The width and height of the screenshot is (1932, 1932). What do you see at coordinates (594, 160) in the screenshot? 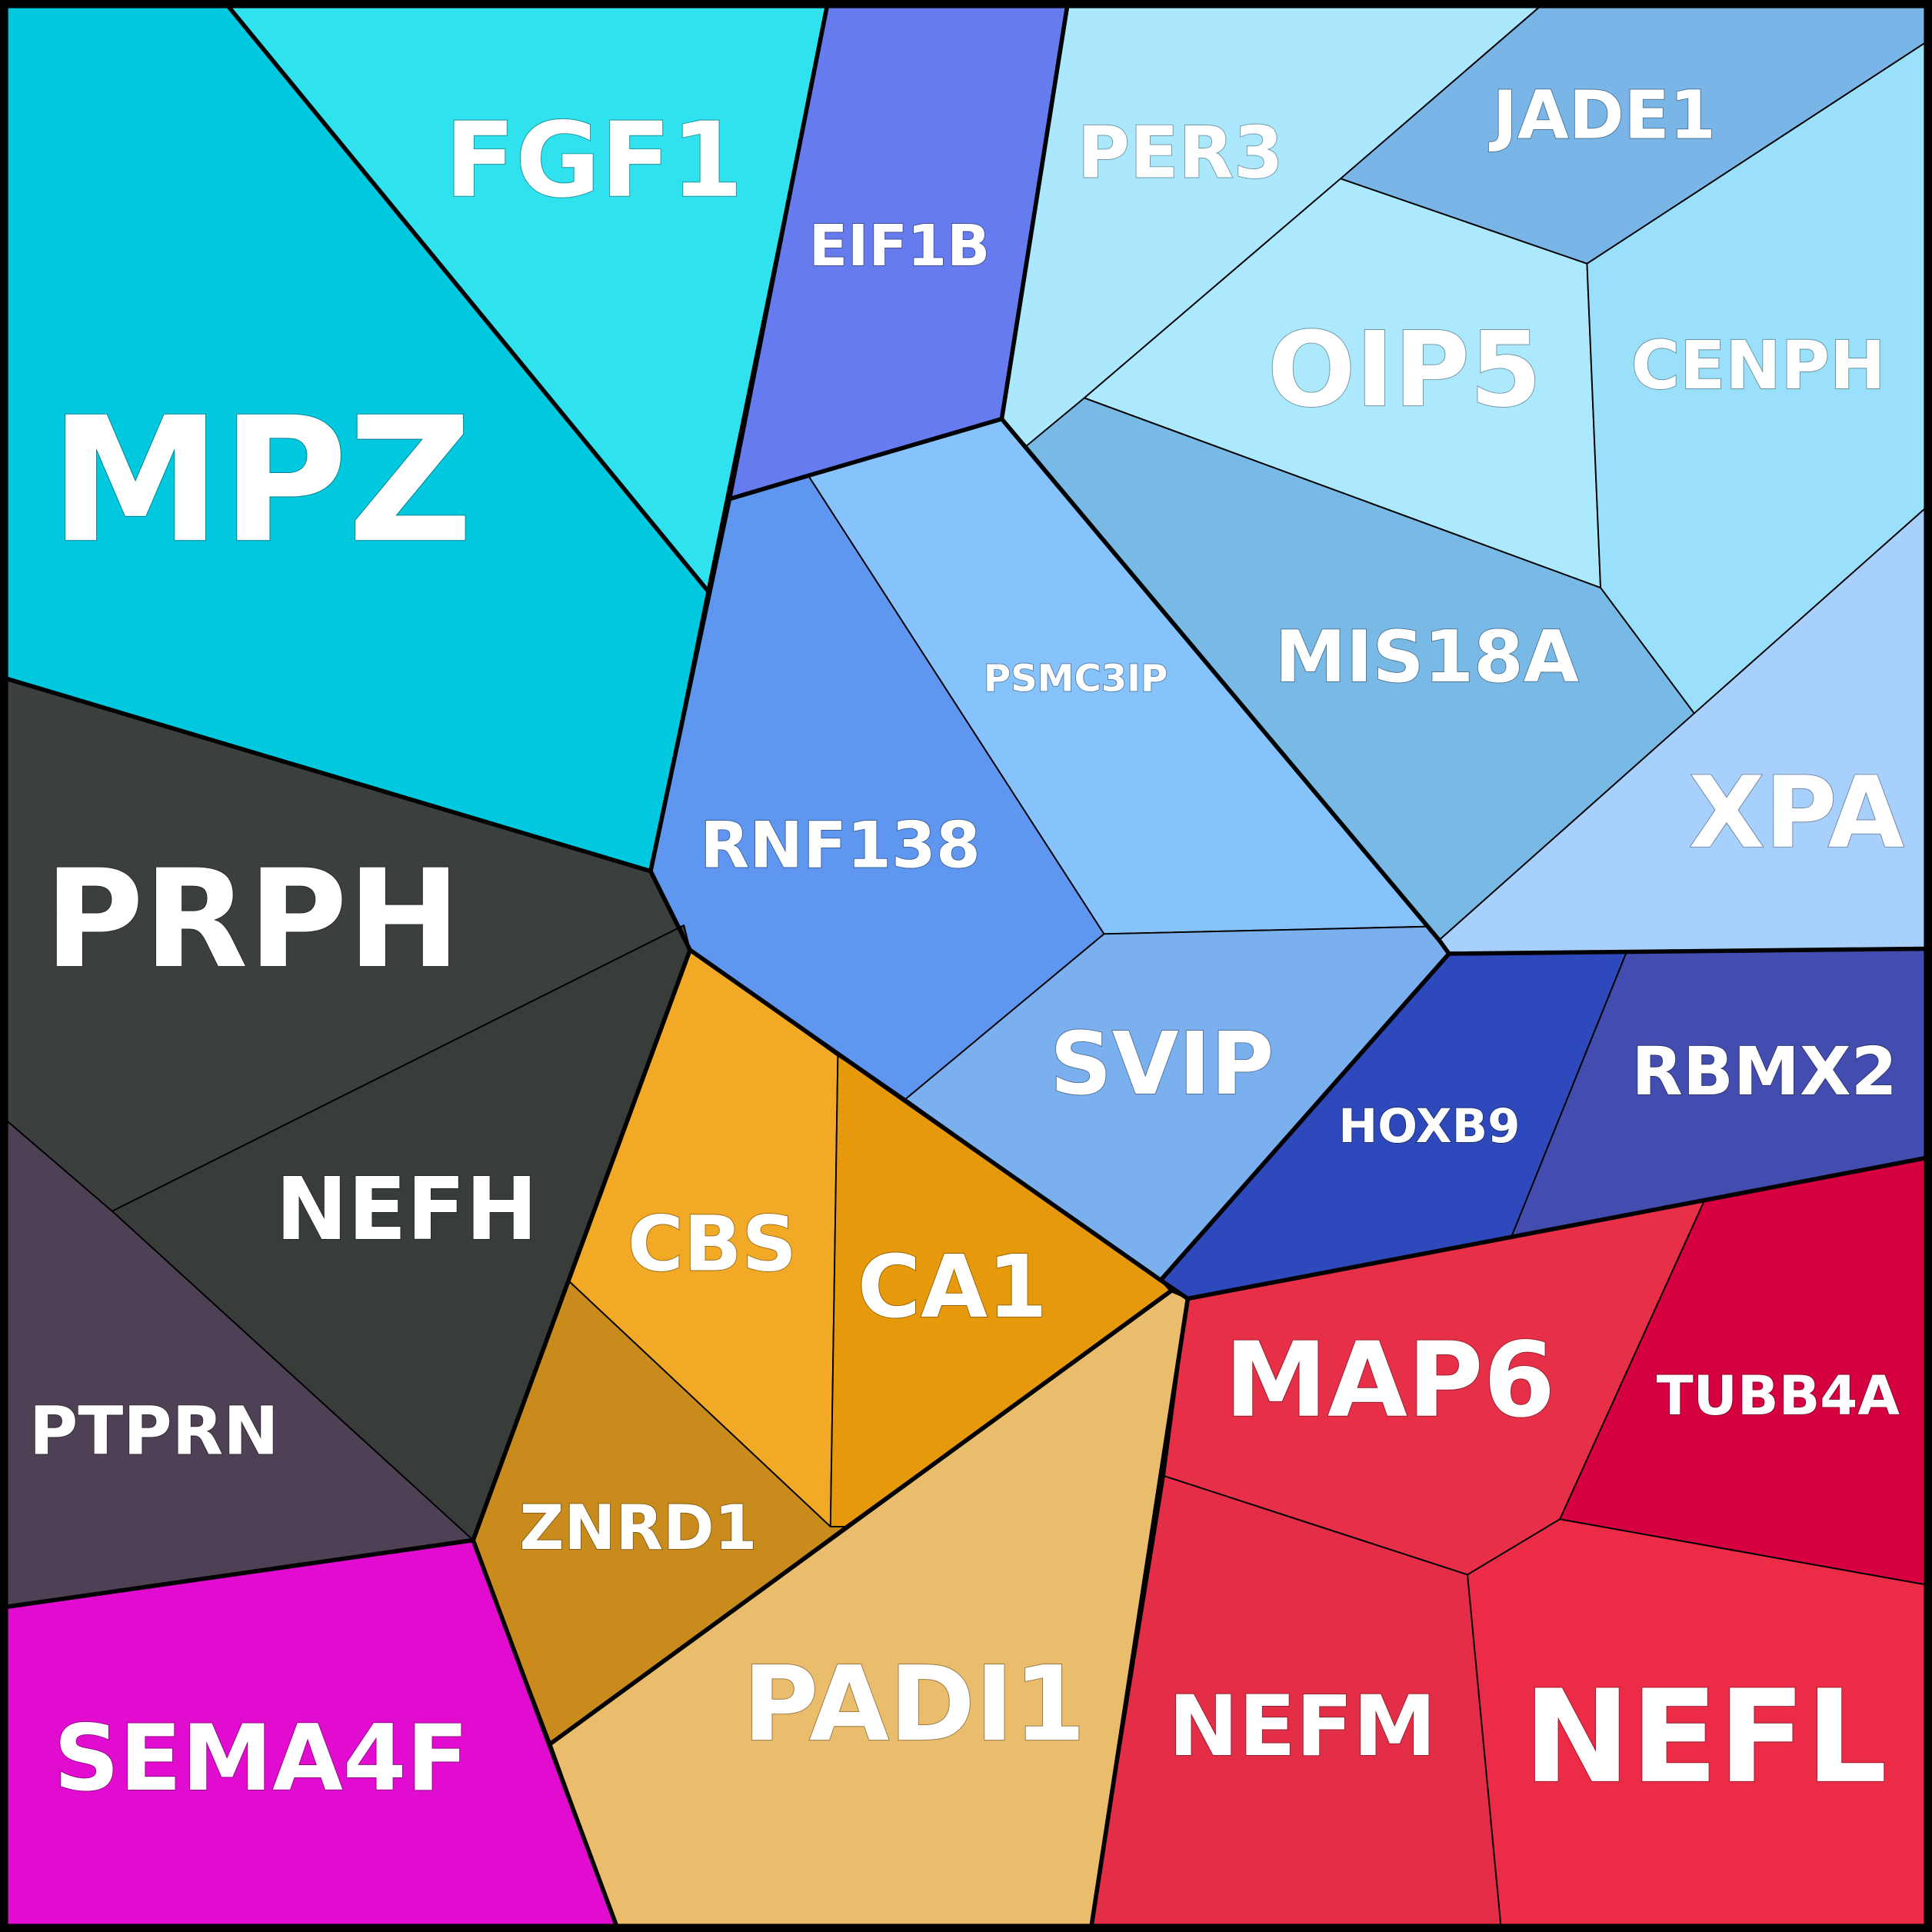
I see `cell-label-fgf1: FGF1` at bounding box center [594, 160].